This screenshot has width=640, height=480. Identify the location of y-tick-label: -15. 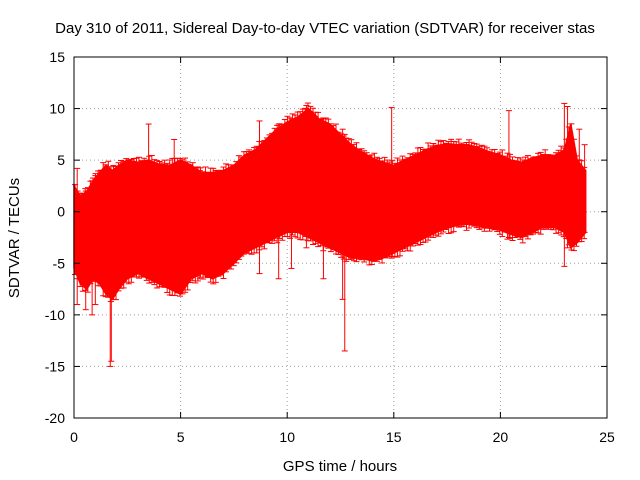
(55, 366).